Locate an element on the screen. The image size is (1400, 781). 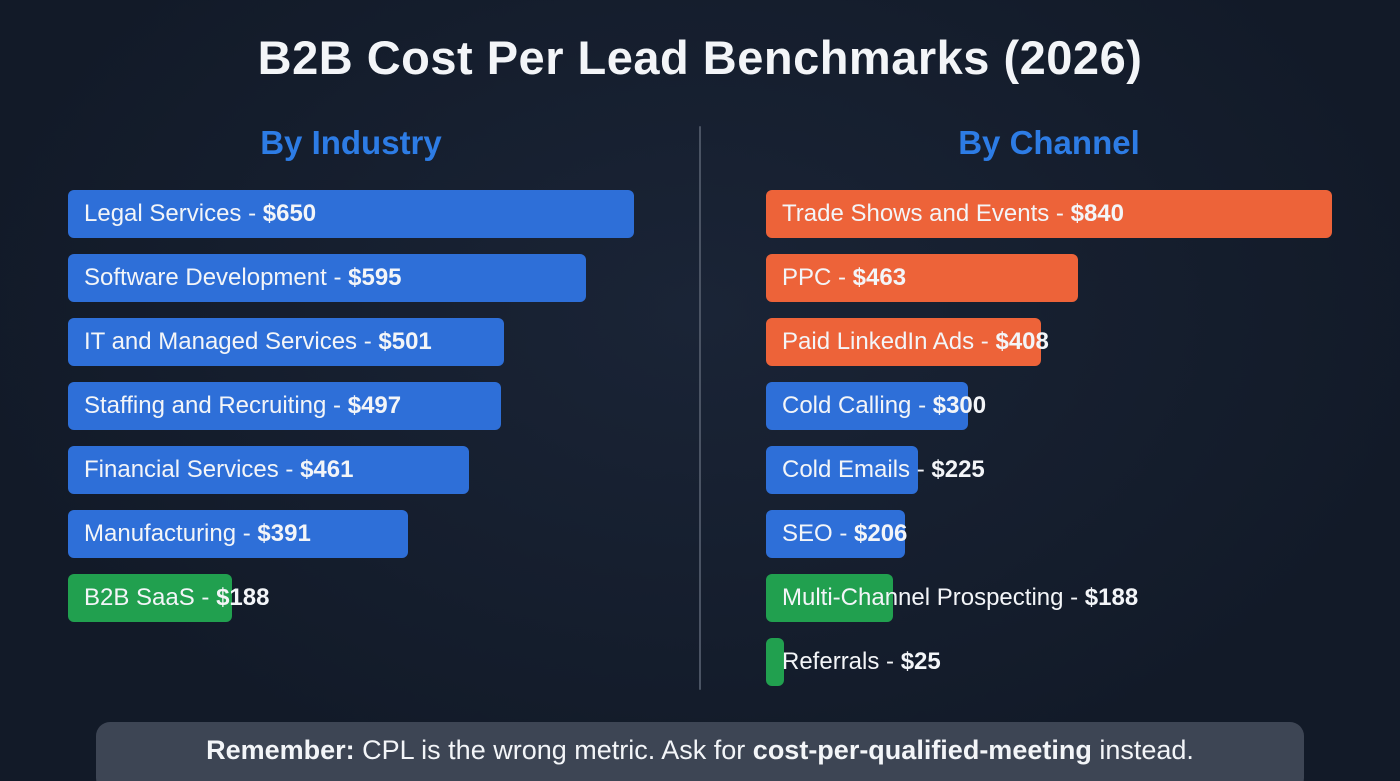
bar-label-text: Referrals - is located at coordinates (838, 661).